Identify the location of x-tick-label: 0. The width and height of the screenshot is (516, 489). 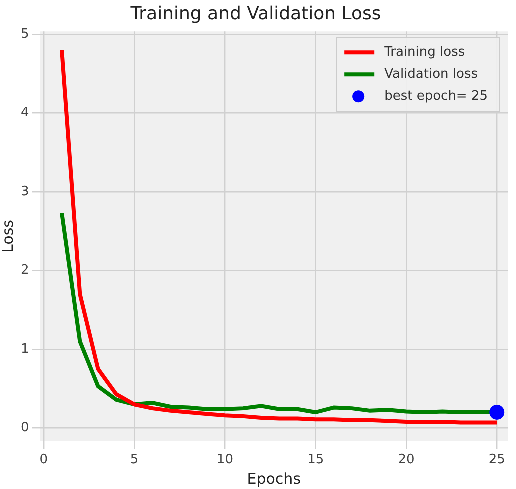
(44, 460).